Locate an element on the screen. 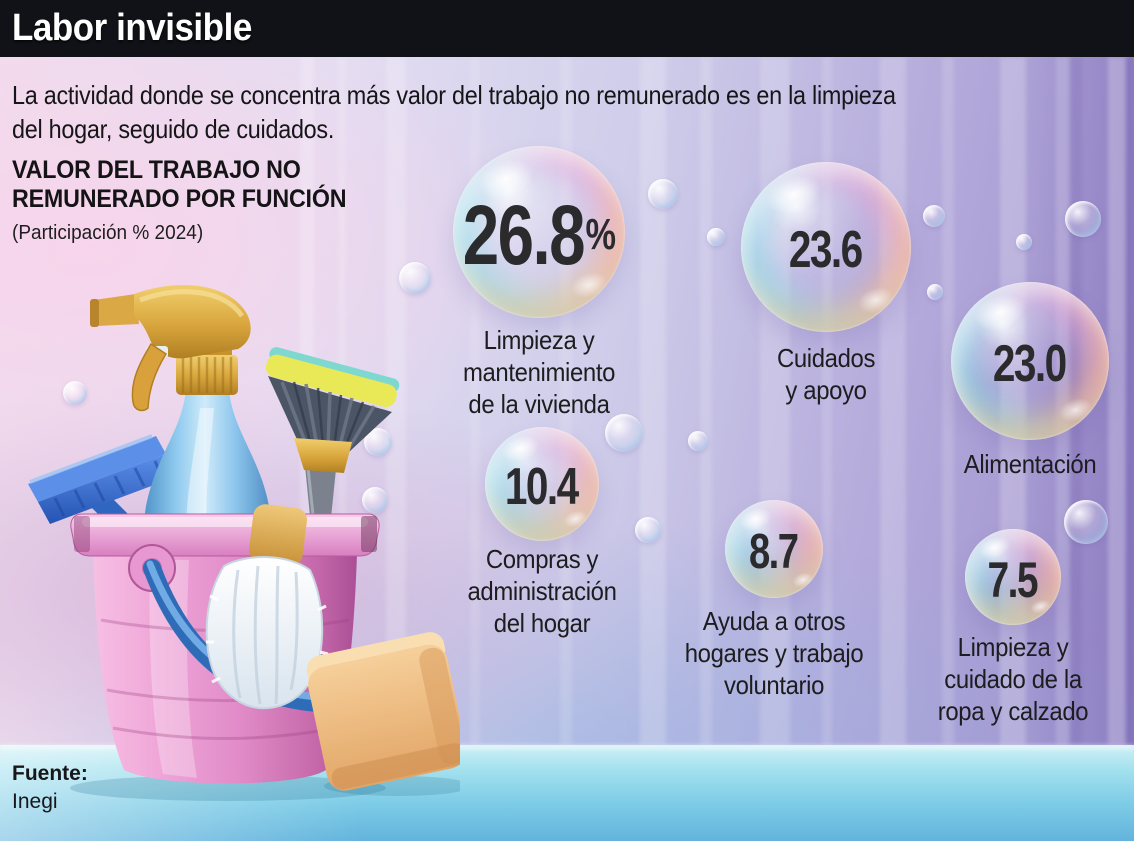  bubble-value-wrap: 23.0 is located at coordinates (1029, 361).